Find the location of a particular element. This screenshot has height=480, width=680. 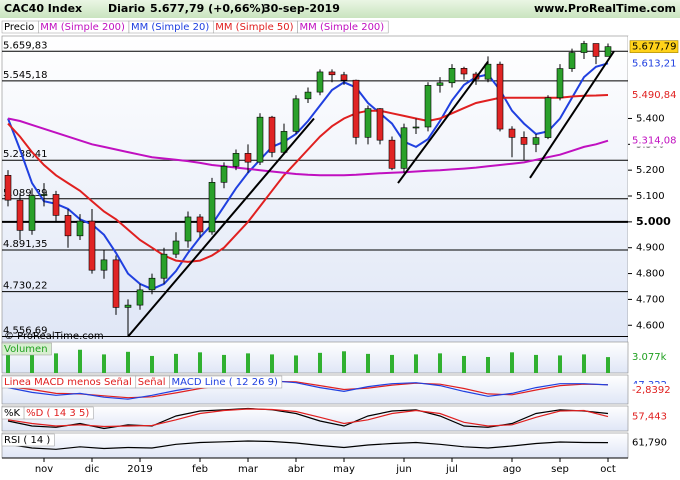

x-tick-label: mar is located at coordinates (248, 469).